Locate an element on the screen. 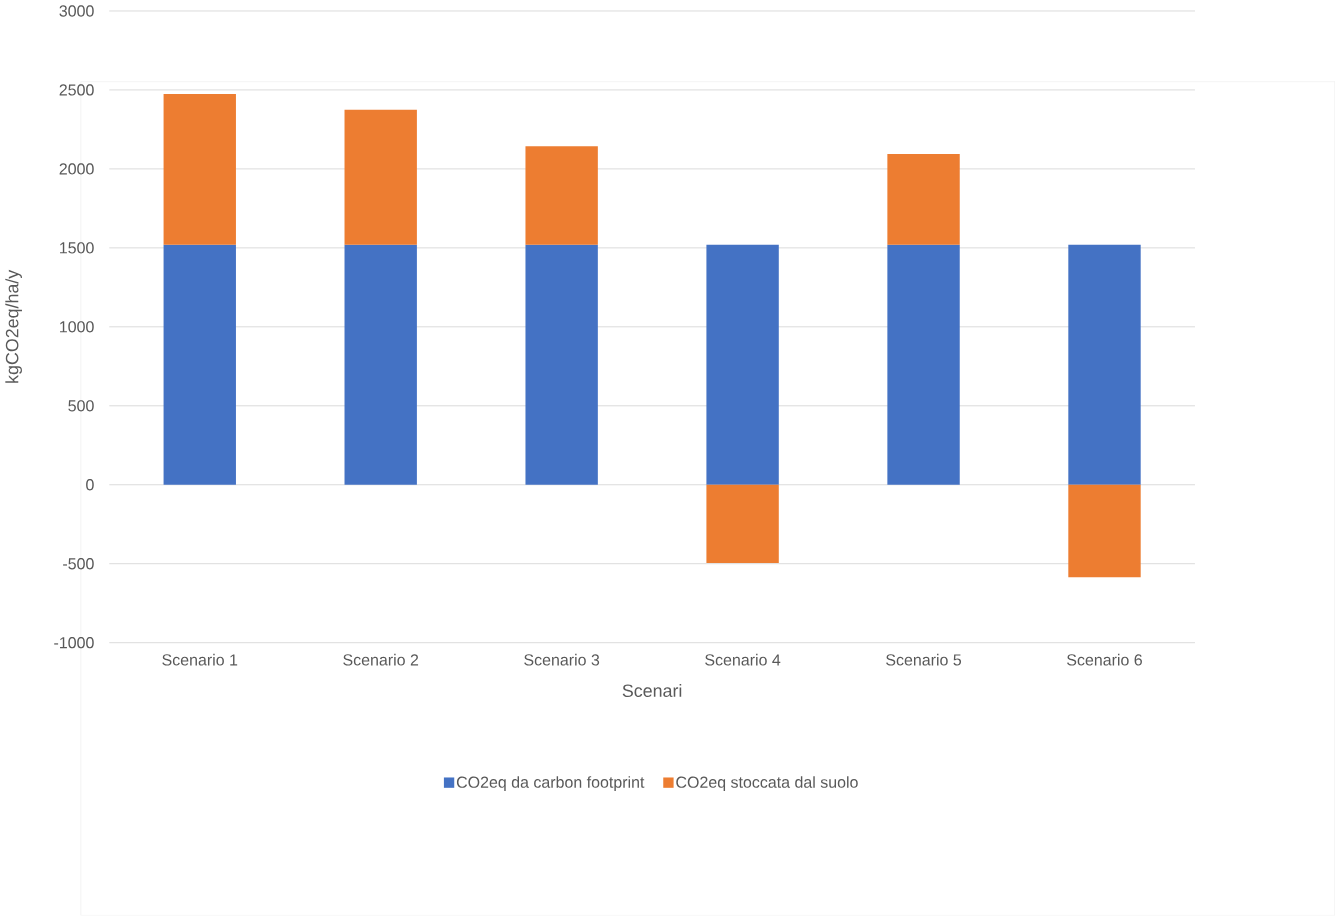 The height and width of the screenshot is (916, 1335). y-tick-label: 3000 is located at coordinates (76, 11).